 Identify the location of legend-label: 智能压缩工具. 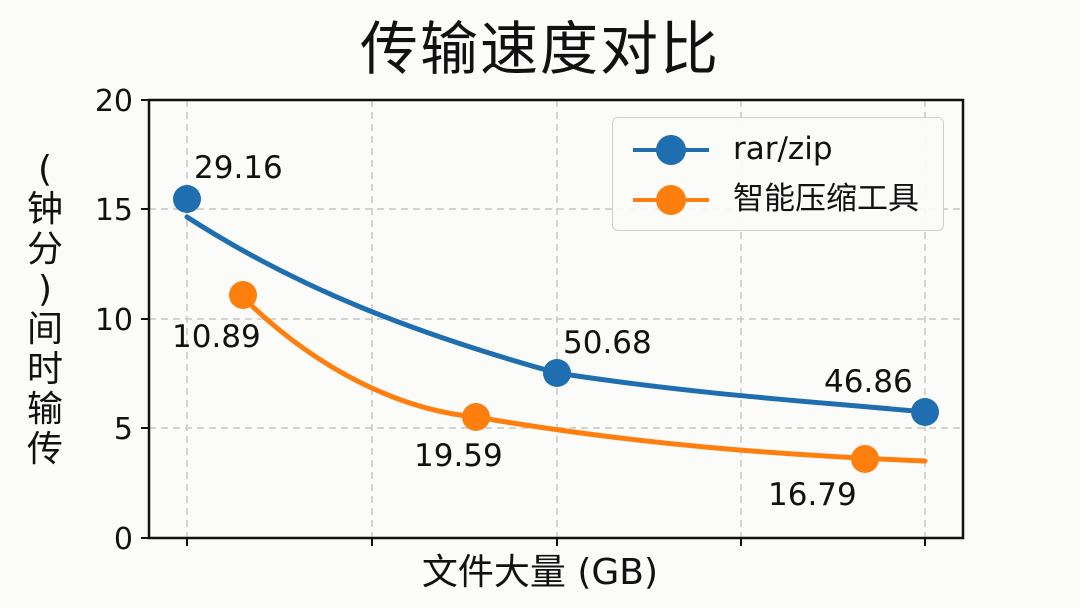
(826, 199).